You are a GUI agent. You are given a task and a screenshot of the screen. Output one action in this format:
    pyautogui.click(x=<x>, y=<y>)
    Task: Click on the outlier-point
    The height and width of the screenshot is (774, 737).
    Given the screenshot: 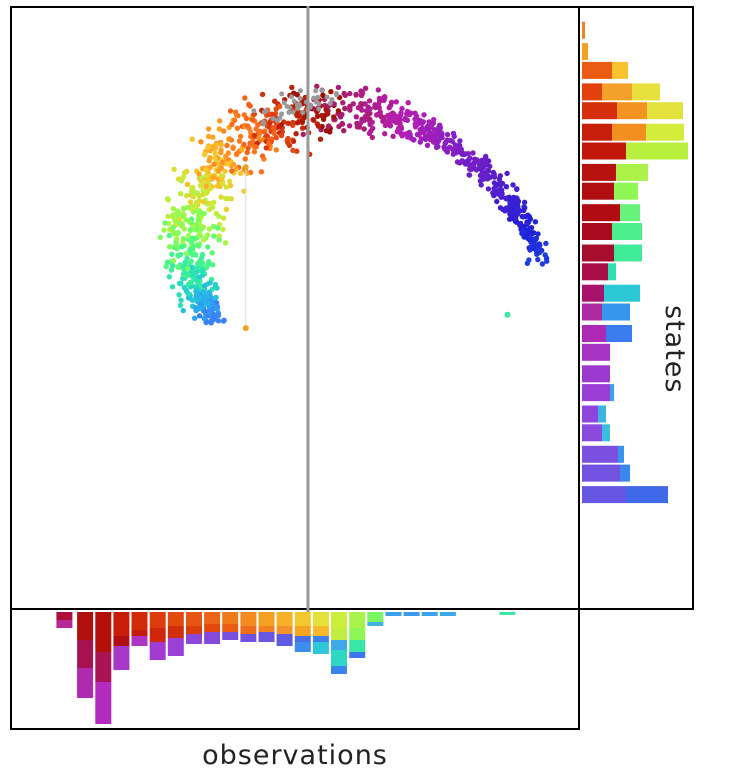 What is the action you would take?
    pyautogui.click(x=245, y=328)
    